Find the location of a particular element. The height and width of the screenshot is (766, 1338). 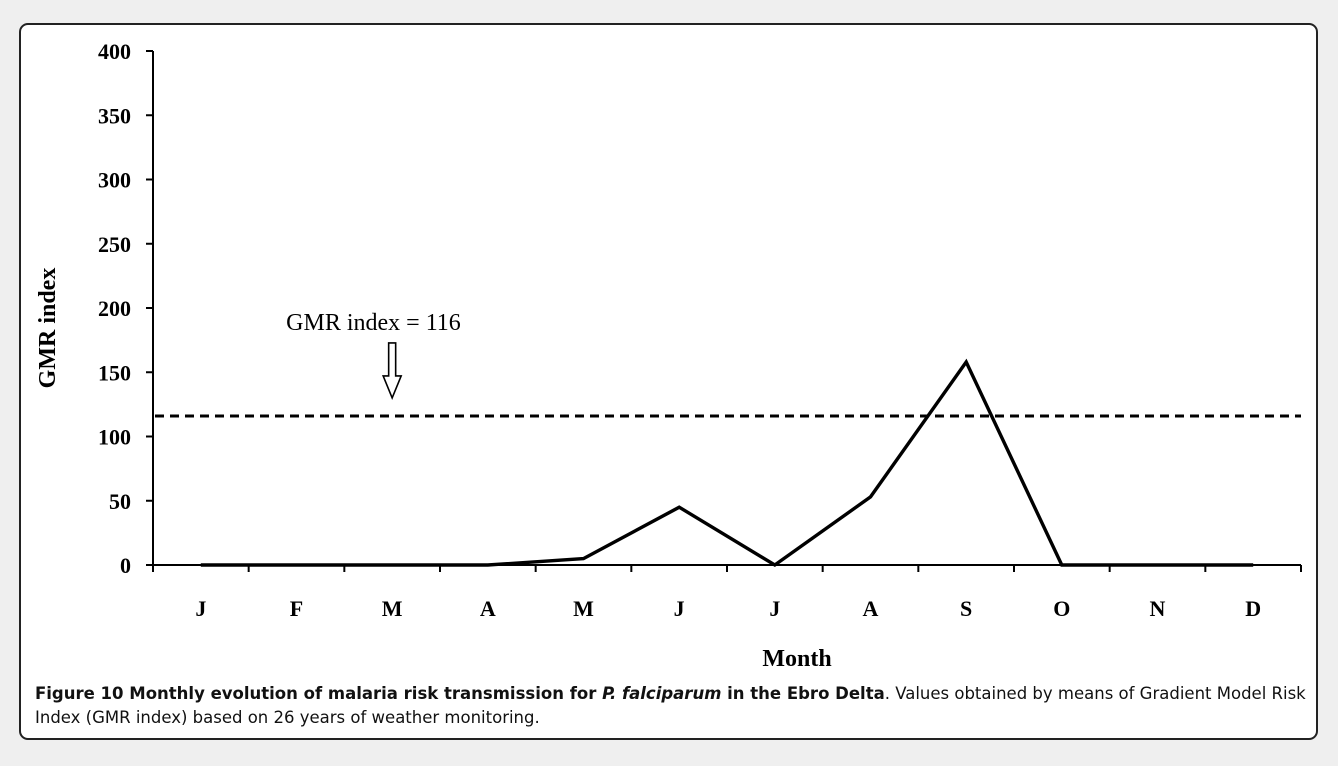

y-tick-label: 100 is located at coordinates (114, 437).